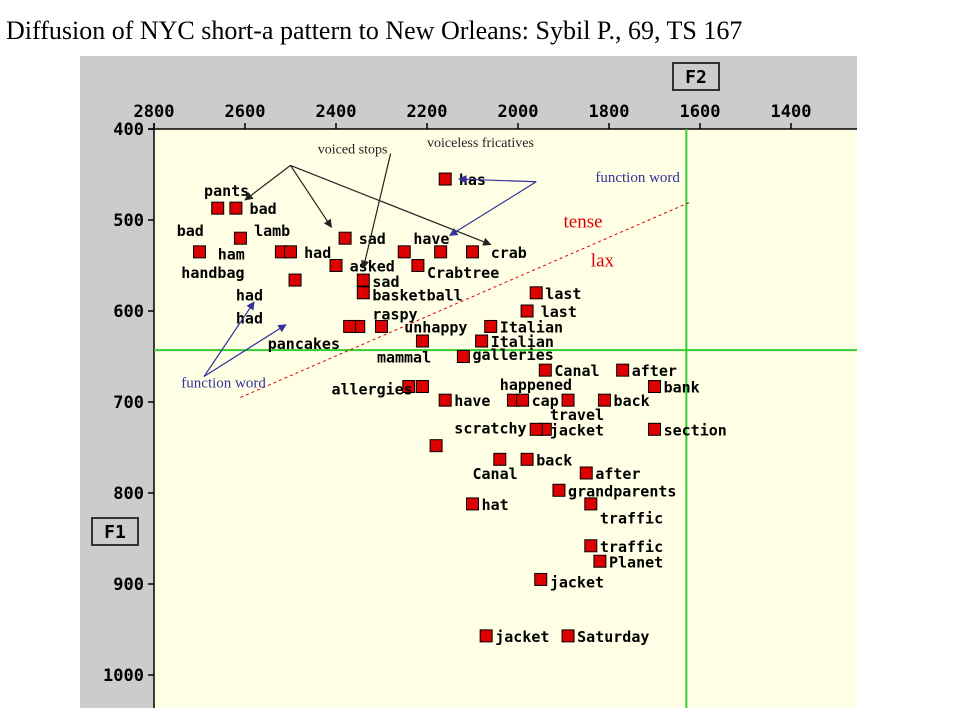 The width and height of the screenshot is (960, 720). Describe the element at coordinates (336, 112) in the screenshot. I see `x-tick-label: 2400` at that location.